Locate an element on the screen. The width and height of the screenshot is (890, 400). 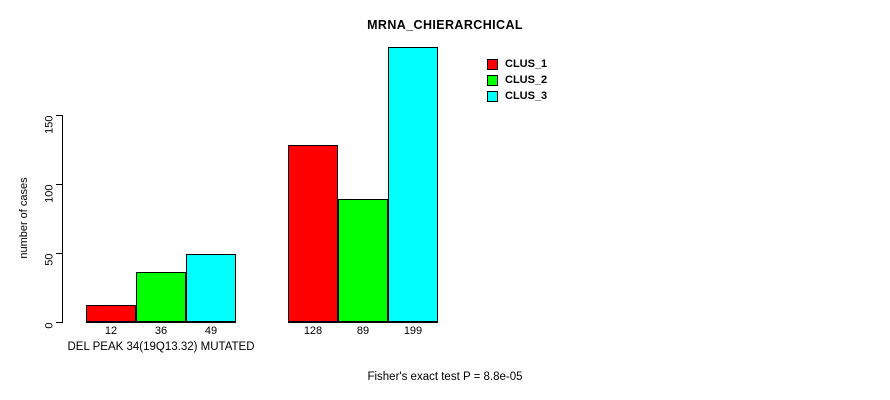
y-axis-tick-label: 100 is located at coordinates (49, 193).